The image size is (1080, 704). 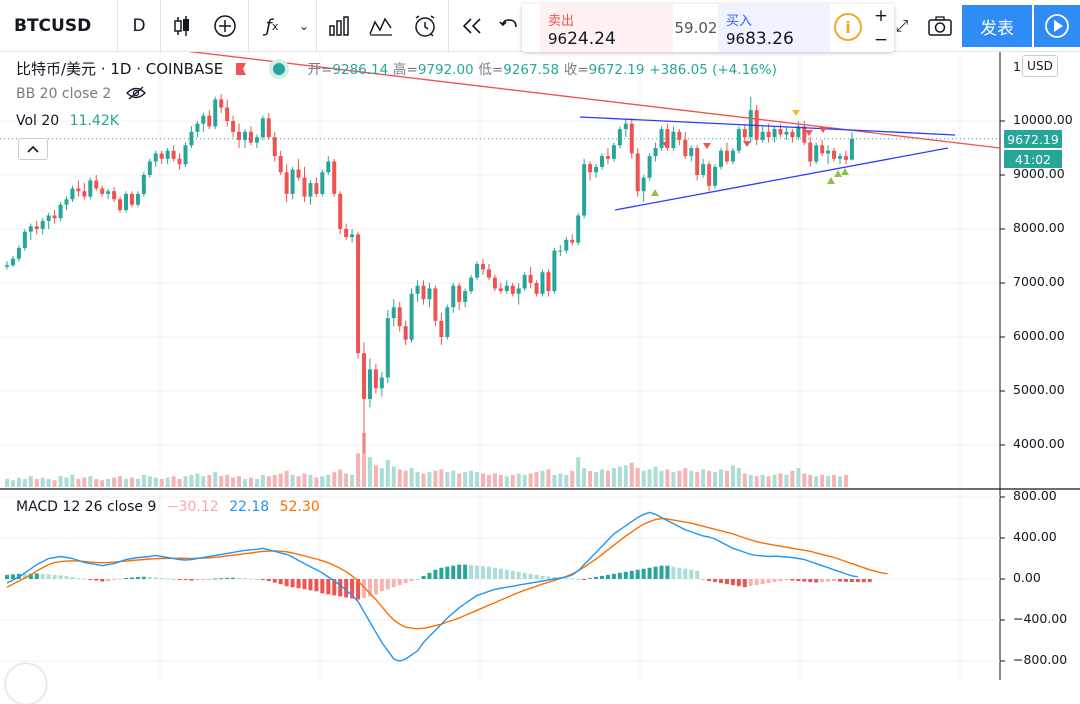 I want to click on compare-add-icon, so click(x=225, y=26).